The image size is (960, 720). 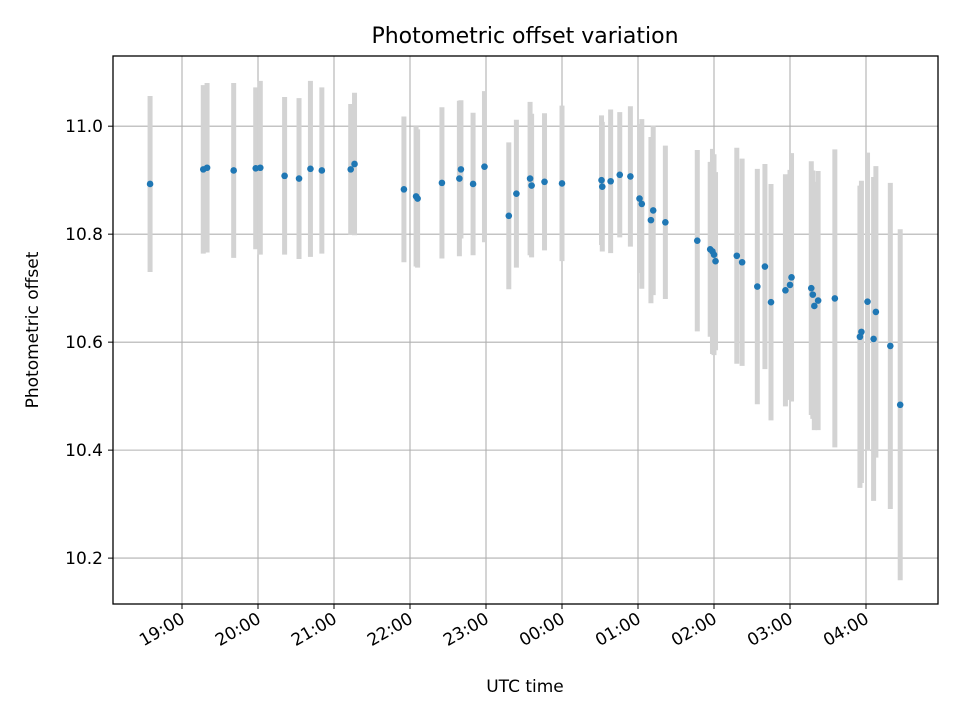 What do you see at coordinates (542, 630) in the screenshot?
I see `x-tick-label: 00:00` at bounding box center [542, 630].